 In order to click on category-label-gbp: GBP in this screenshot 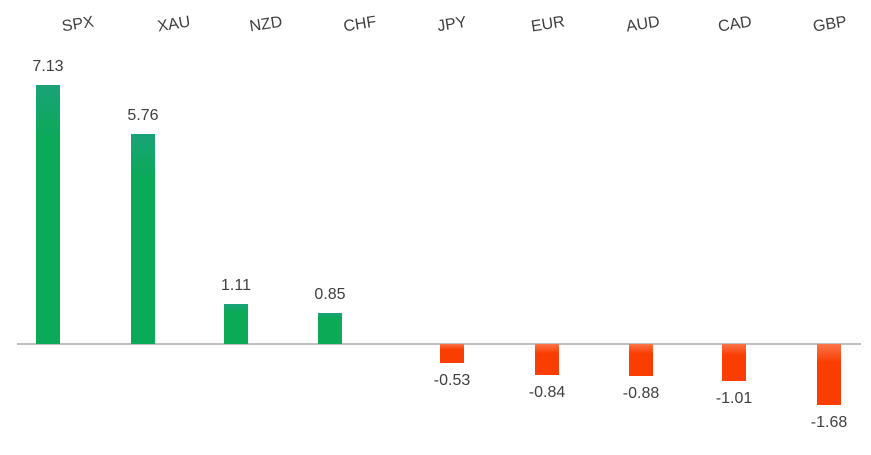, I will do `click(829, 24)`.